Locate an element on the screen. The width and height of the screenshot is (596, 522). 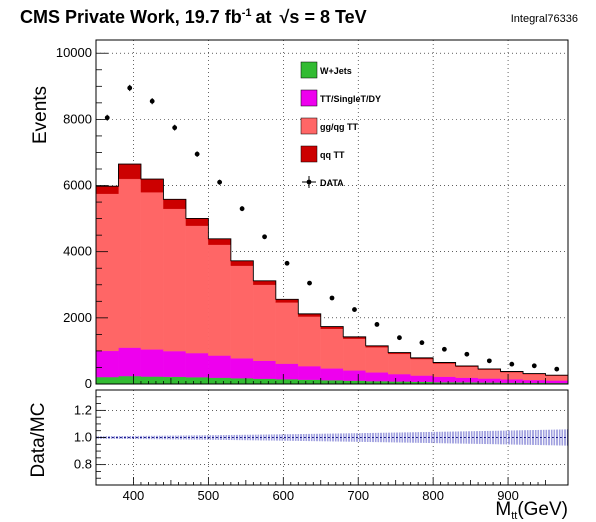
title-lumi-superscript: -1 is located at coordinates (247, 13).